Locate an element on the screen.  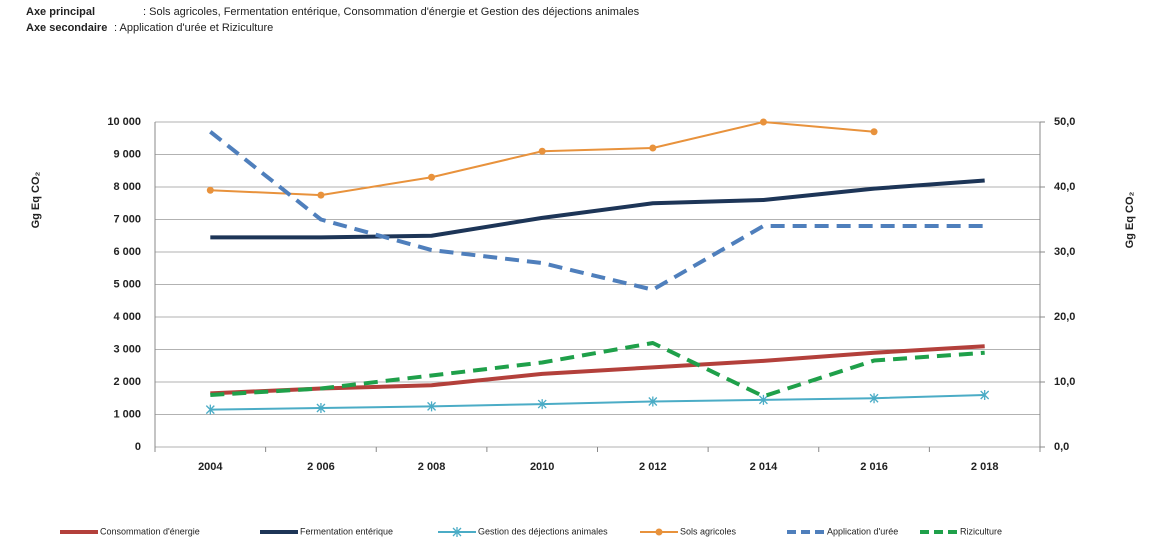
y2-axis-title: Gg Eq CO₂ is located at coordinates (1130, 219).